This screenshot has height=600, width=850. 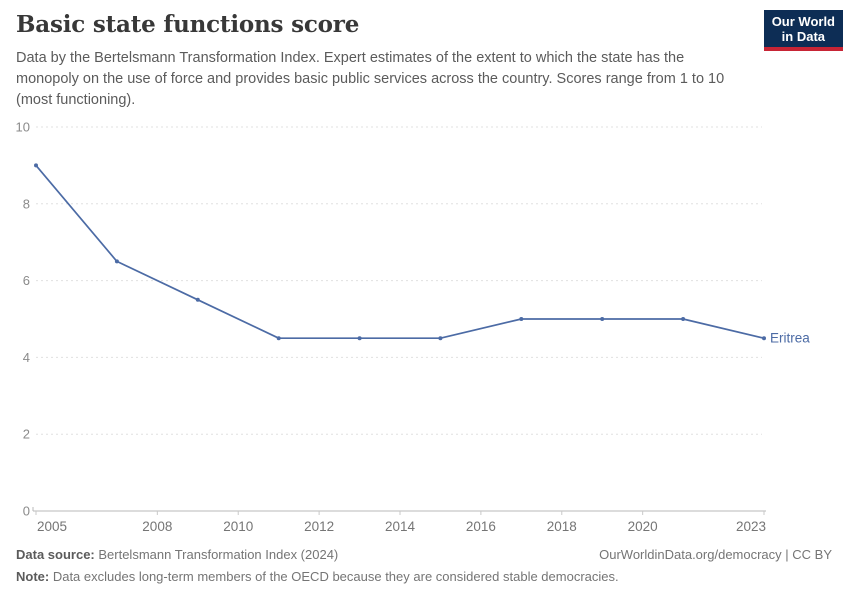 I want to click on x-tick-label: 2016, so click(x=481, y=526).